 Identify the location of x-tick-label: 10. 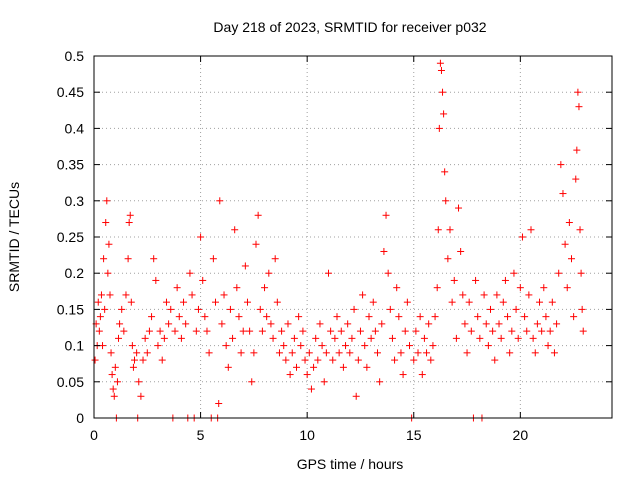
(307, 435).